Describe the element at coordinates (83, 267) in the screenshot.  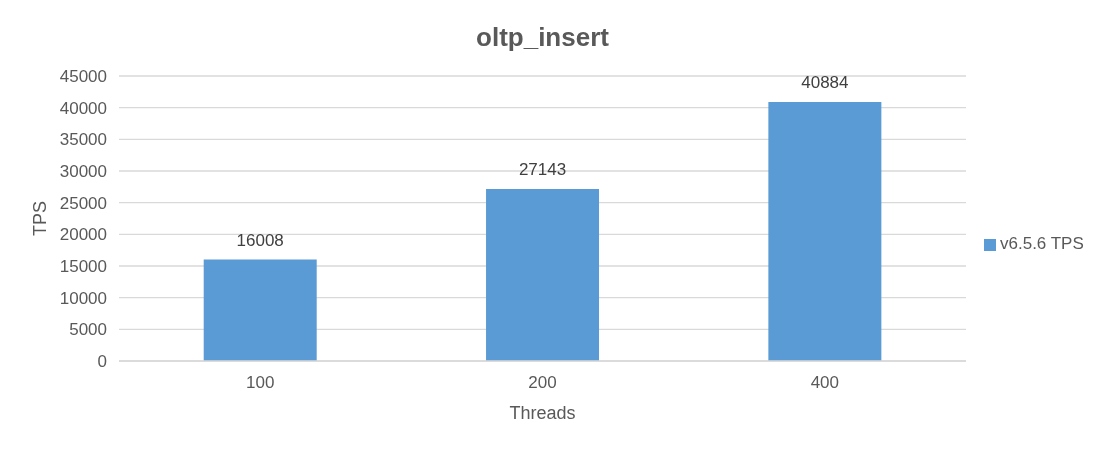
I see `y-tick-label: 15000` at that location.